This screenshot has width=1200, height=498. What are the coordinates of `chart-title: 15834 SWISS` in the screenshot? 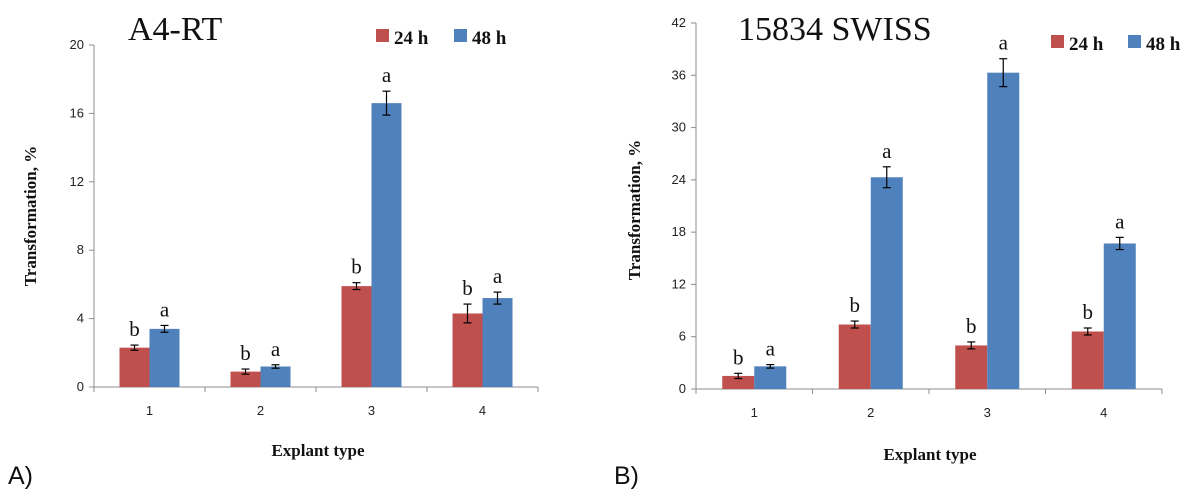 It's located at (835, 29).